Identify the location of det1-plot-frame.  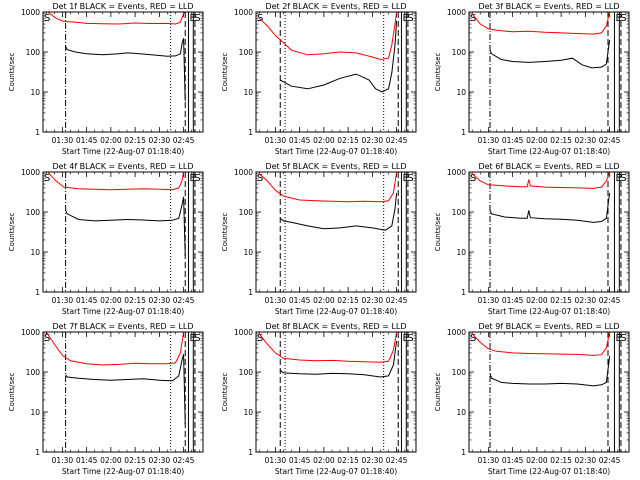
(123, 72).